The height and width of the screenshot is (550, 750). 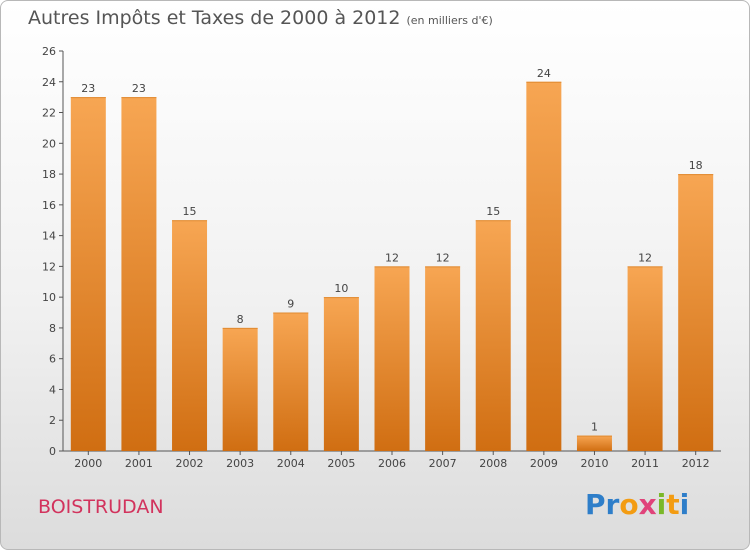 What do you see at coordinates (49, 113) in the screenshot?
I see `y-tick-label: 22` at bounding box center [49, 113].